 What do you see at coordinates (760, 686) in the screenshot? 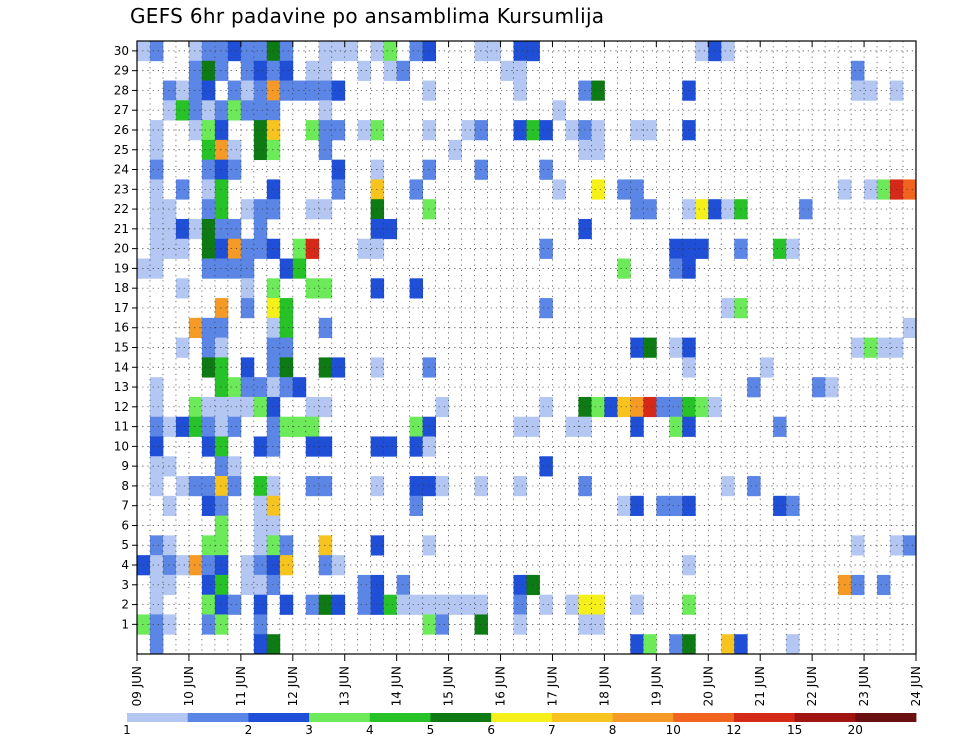
I see `x-tick-label: 21 JUN` at bounding box center [760, 686].